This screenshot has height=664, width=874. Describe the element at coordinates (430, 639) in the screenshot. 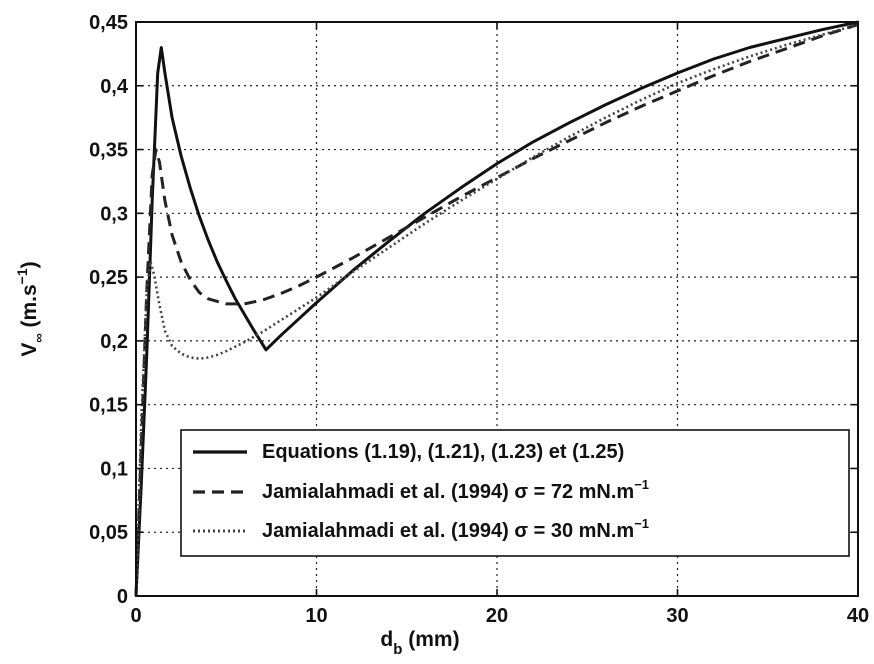

I see `x-axis-label-unit: (mm)` at that location.